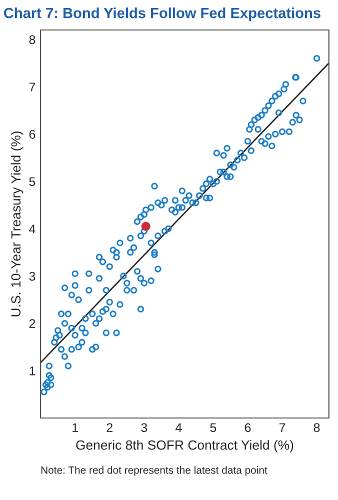  What do you see at coordinates (32, 323) in the screenshot?
I see `y-tick-label: 2` at bounding box center [32, 323].